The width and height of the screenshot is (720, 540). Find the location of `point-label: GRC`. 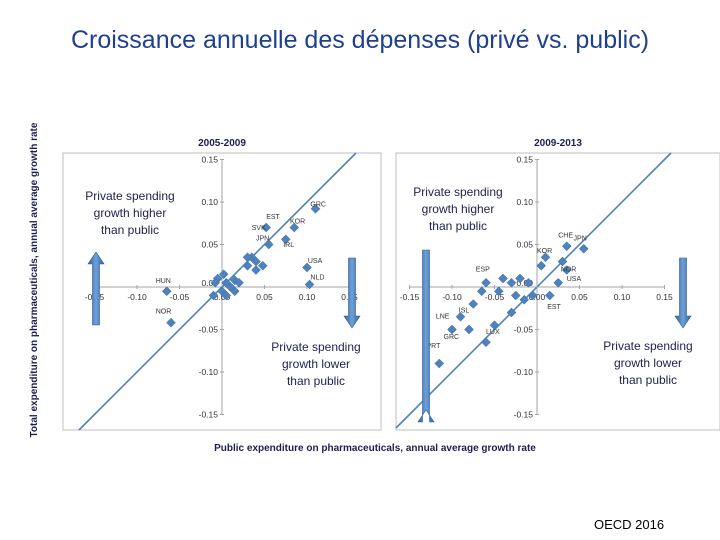

point-label: GRC is located at coordinates (452, 337).